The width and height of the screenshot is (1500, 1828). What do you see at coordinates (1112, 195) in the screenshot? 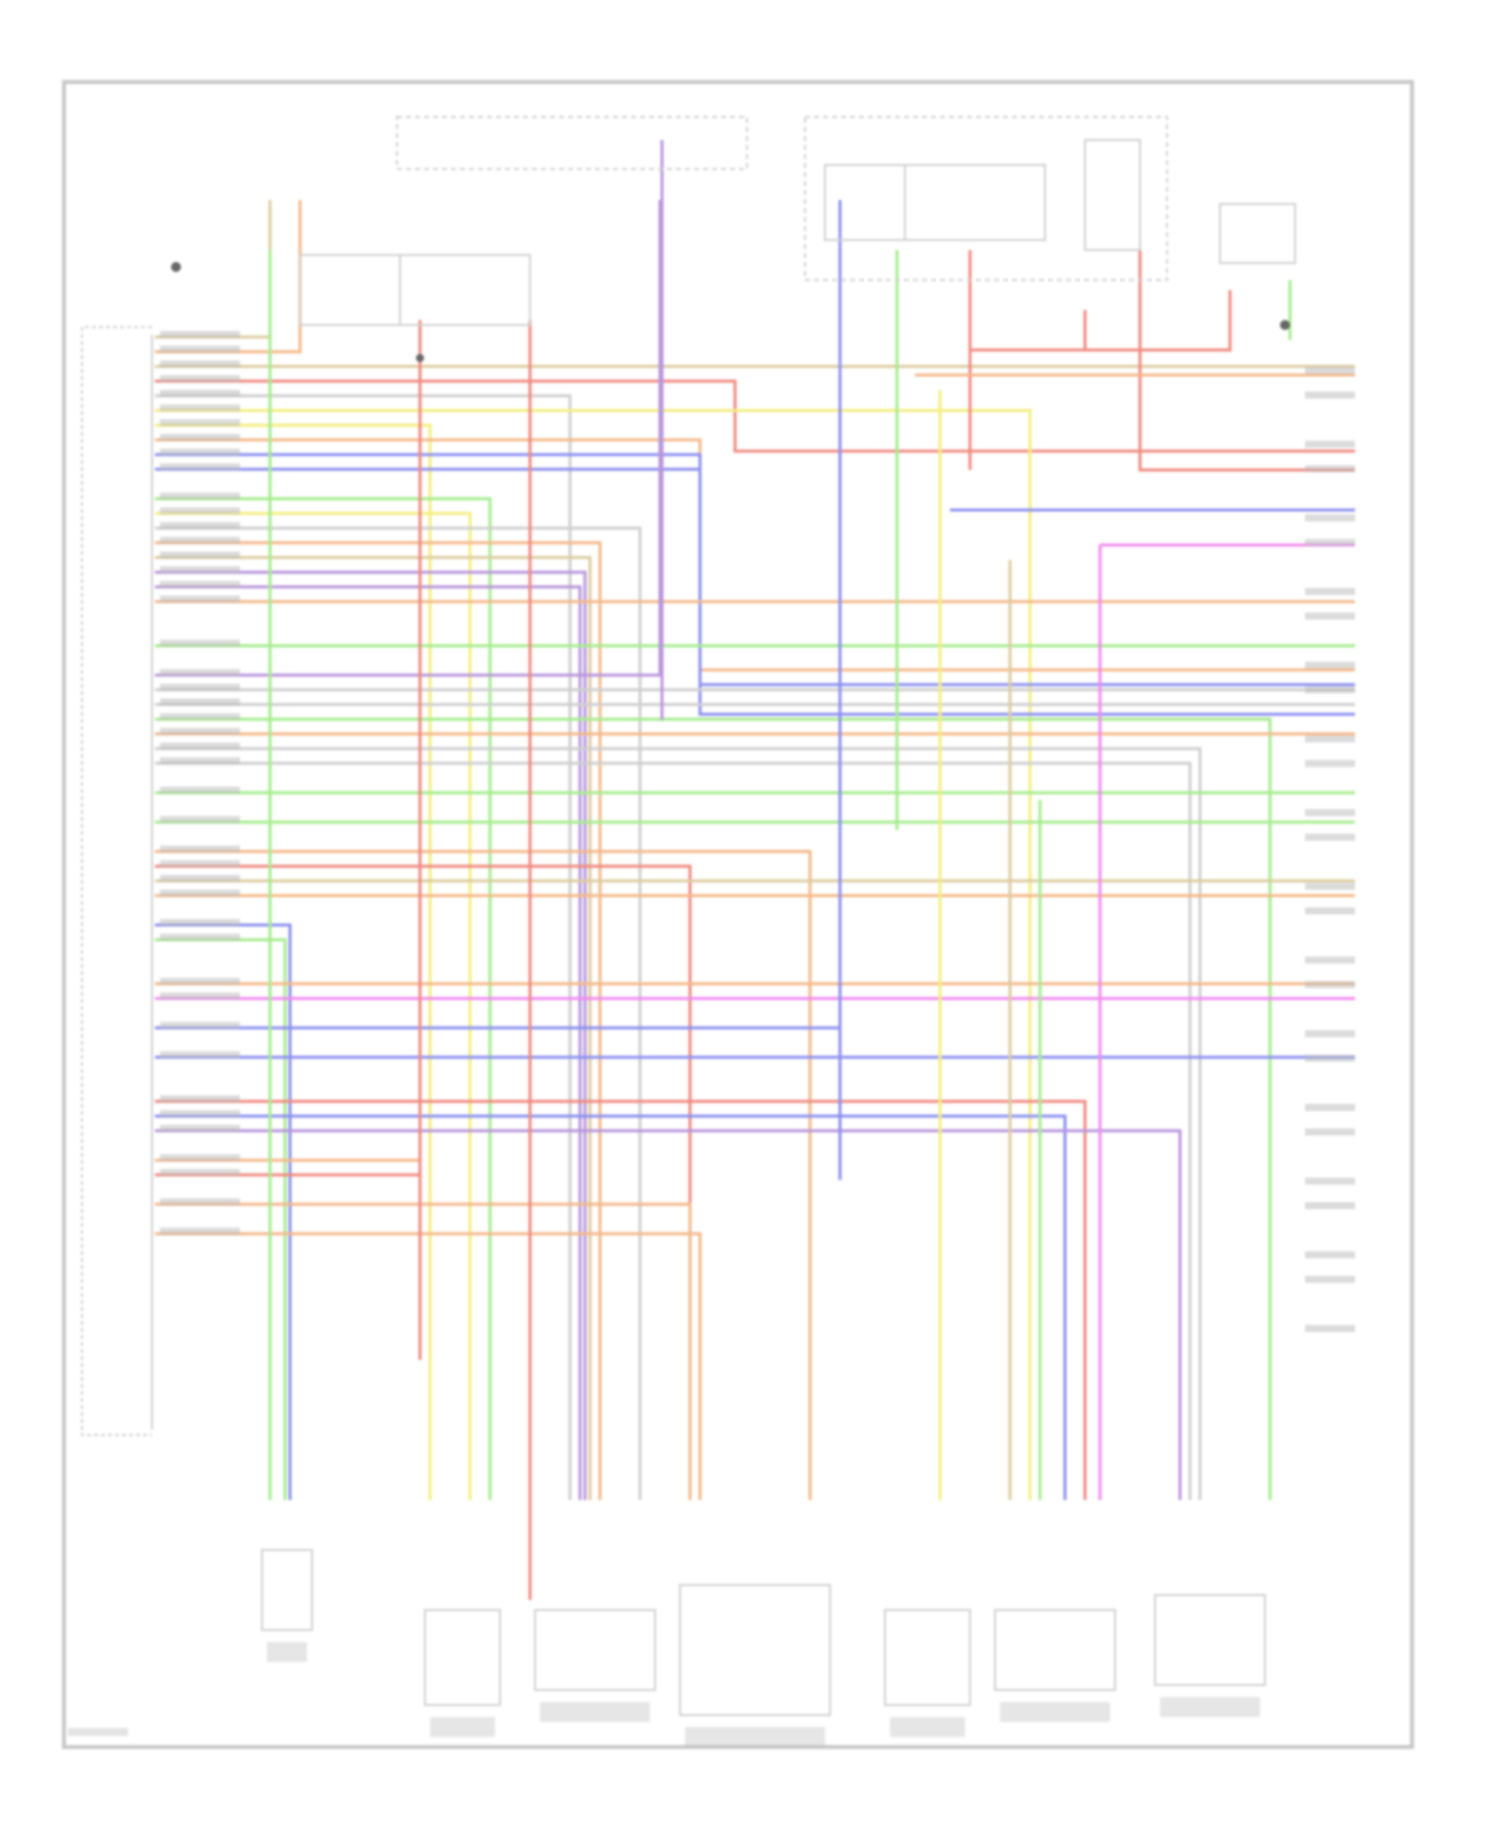
I see `diode` at bounding box center [1112, 195].